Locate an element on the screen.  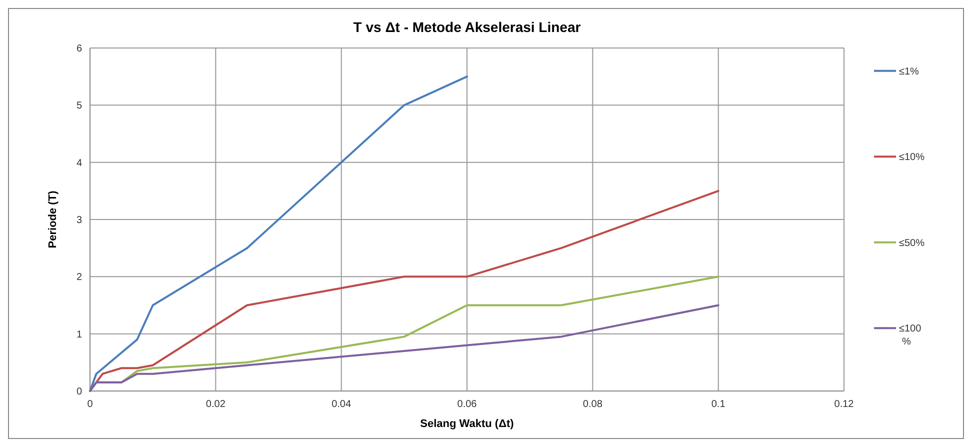
legend-label: ≤100 % is located at coordinates (910, 336).